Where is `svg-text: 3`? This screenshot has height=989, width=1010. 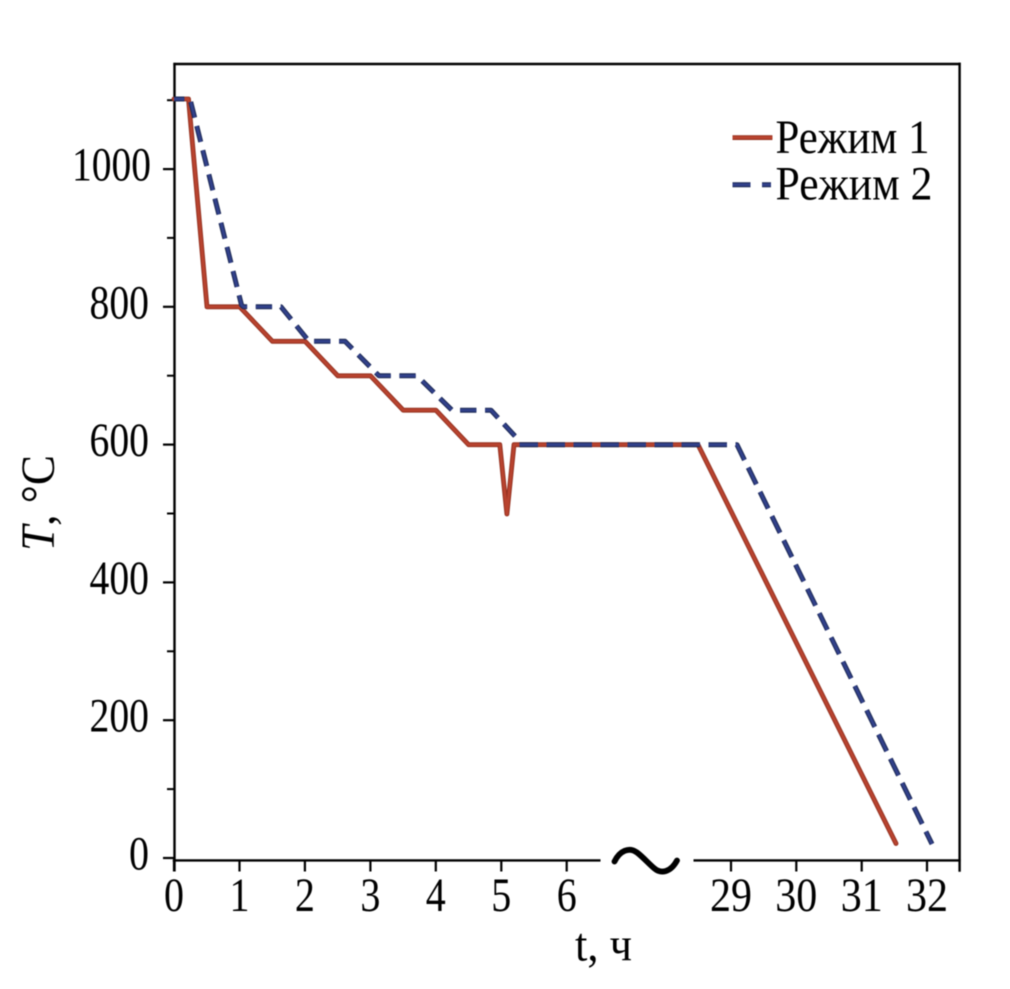
svg-text: 3 is located at coordinates (370, 895).